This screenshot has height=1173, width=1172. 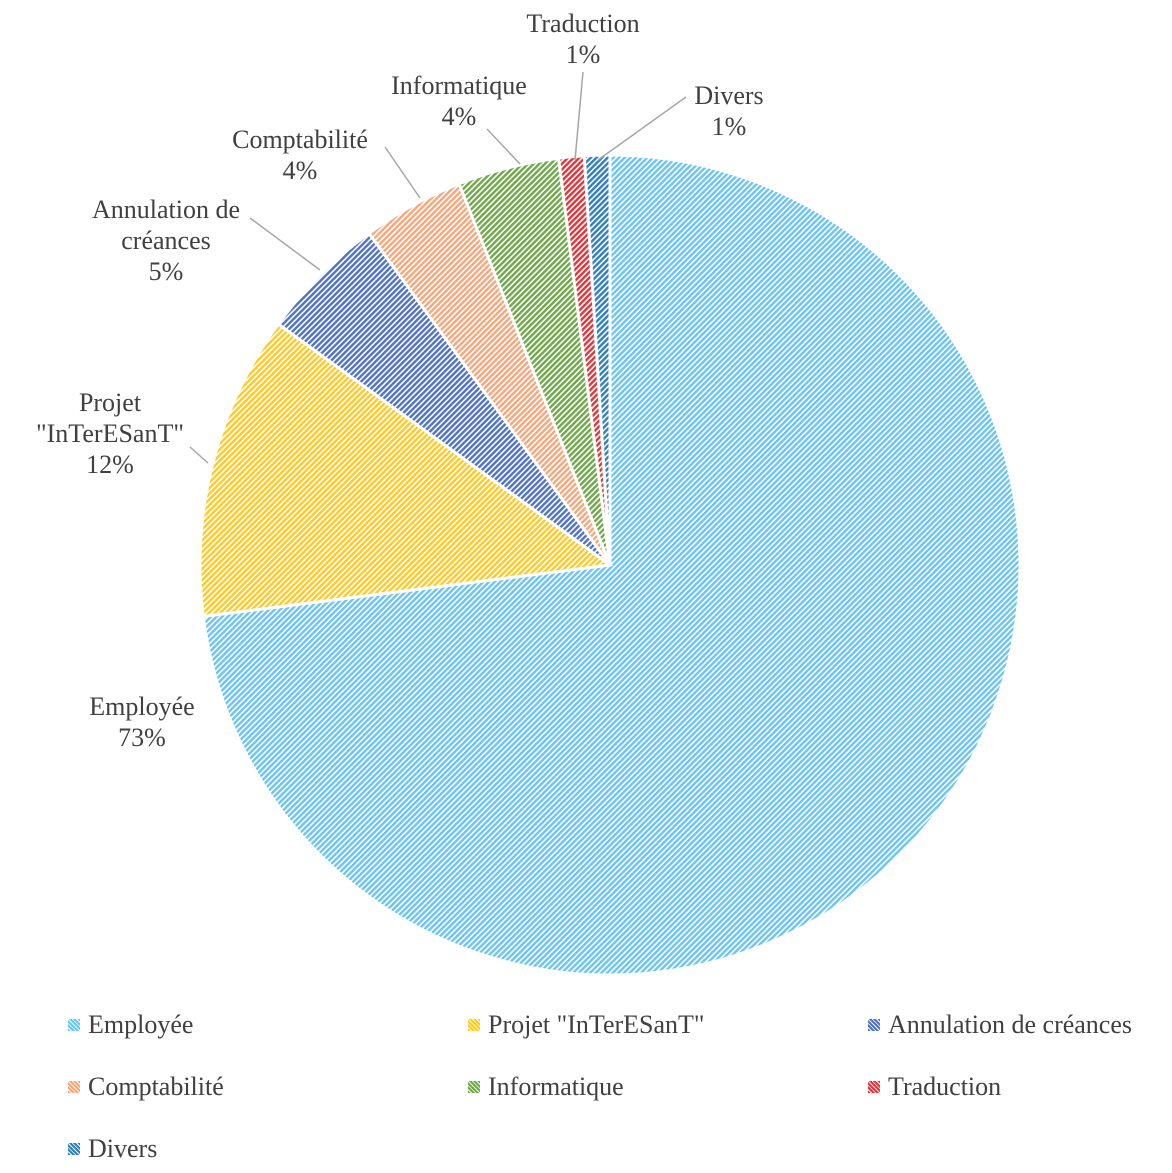 I want to click on data-label-traduction: Traduction 1%, so click(x=582, y=39).